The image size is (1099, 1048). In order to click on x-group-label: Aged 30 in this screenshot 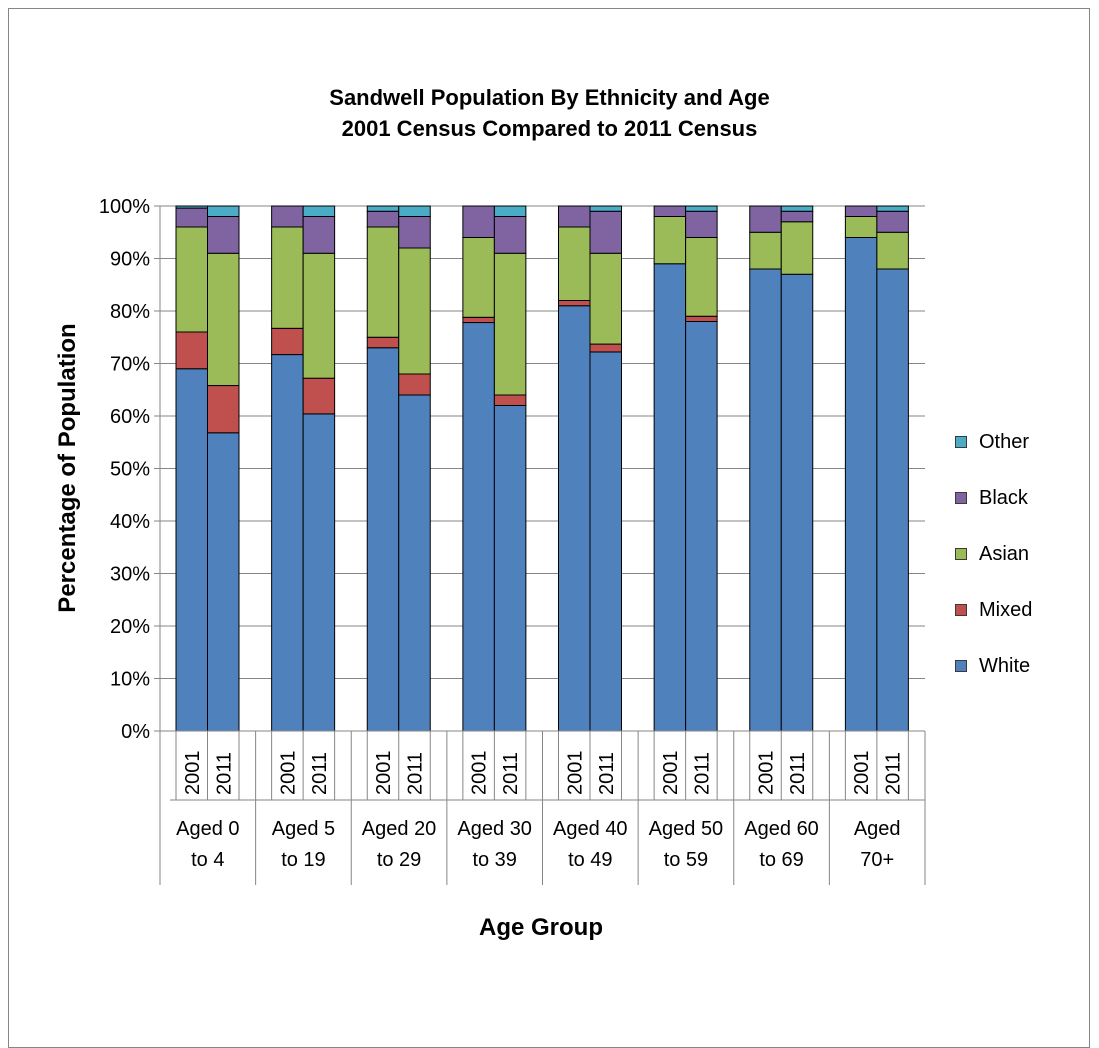, I will do `click(494, 829)`.